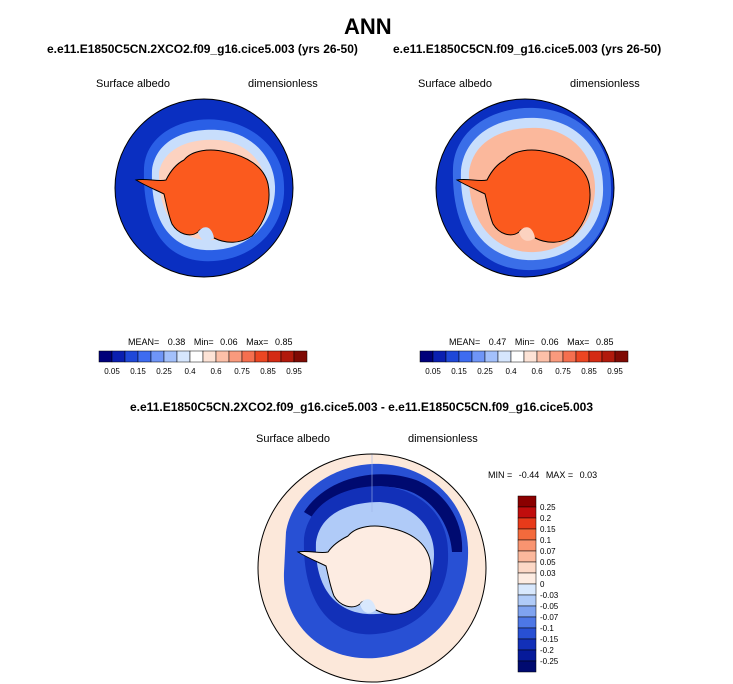  I want to click on diff-colorbar-tick-label: 0, so click(542, 584).